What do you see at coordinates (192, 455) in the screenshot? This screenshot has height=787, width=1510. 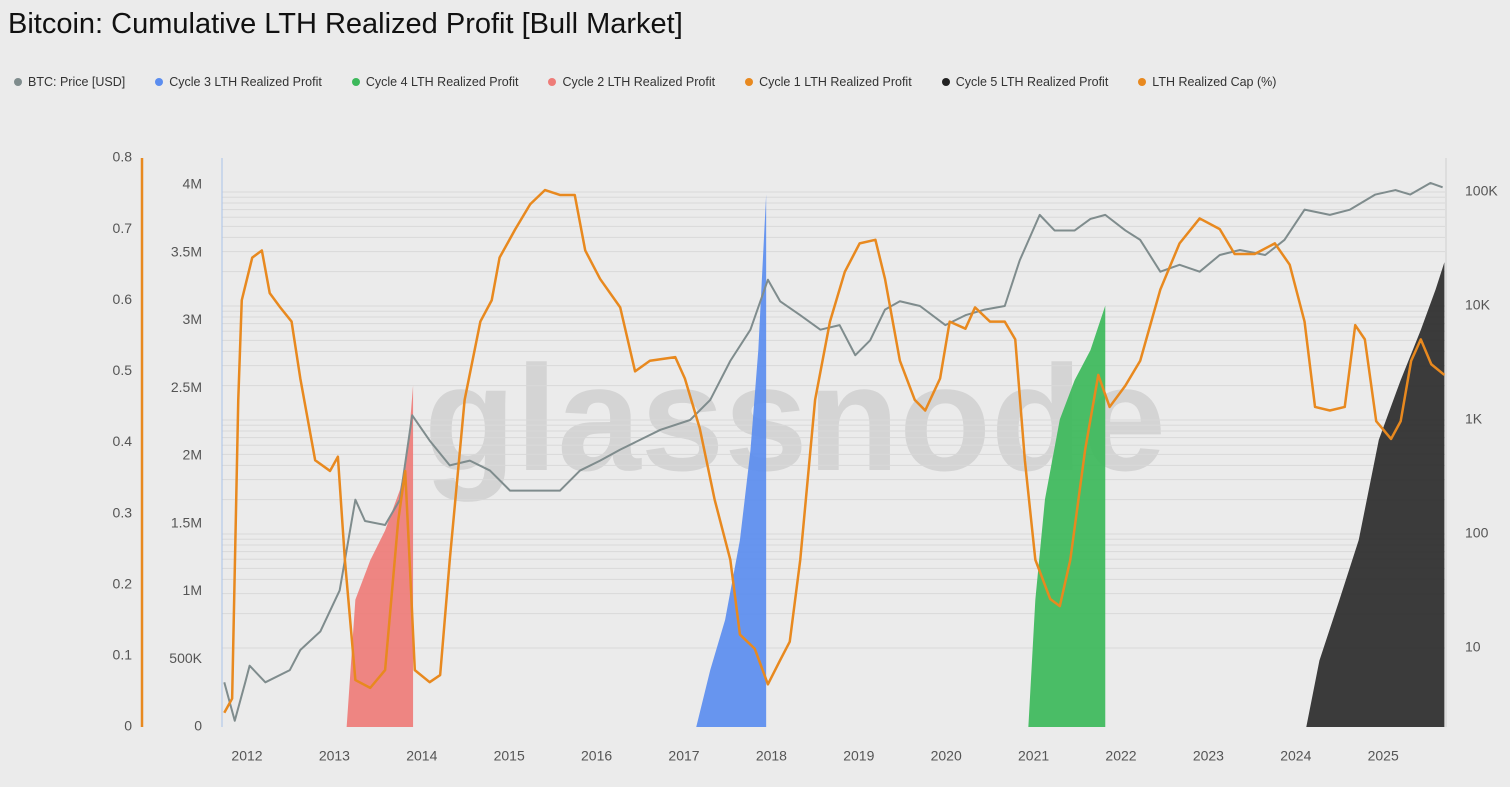 I see `middle-tick-label: 2M` at bounding box center [192, 455].